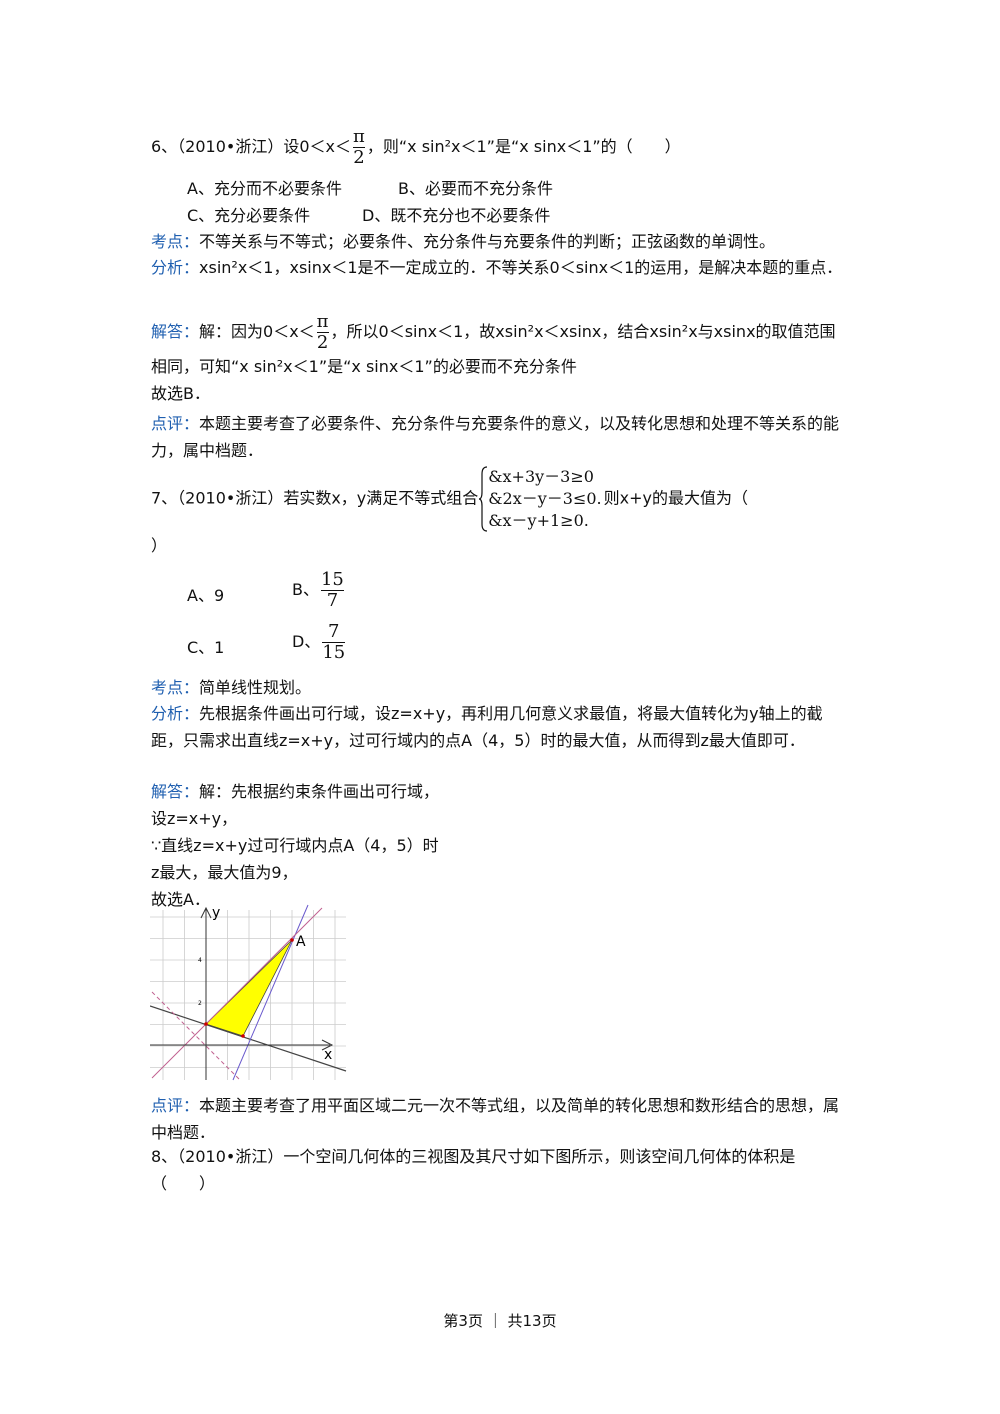 The width and height of the screenshot is (1000, 1414). What do you see at coordinates (180, 393) in the screenshot?
I see `text: 故选B．` at bounding box center [180, 393].